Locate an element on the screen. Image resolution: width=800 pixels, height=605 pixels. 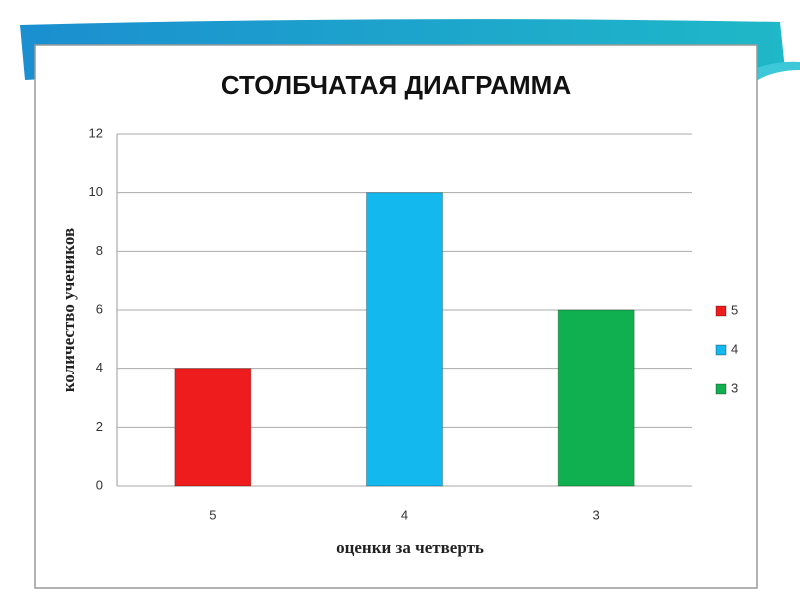
x-tick-label: 4 is located at coordinates (404, 514).